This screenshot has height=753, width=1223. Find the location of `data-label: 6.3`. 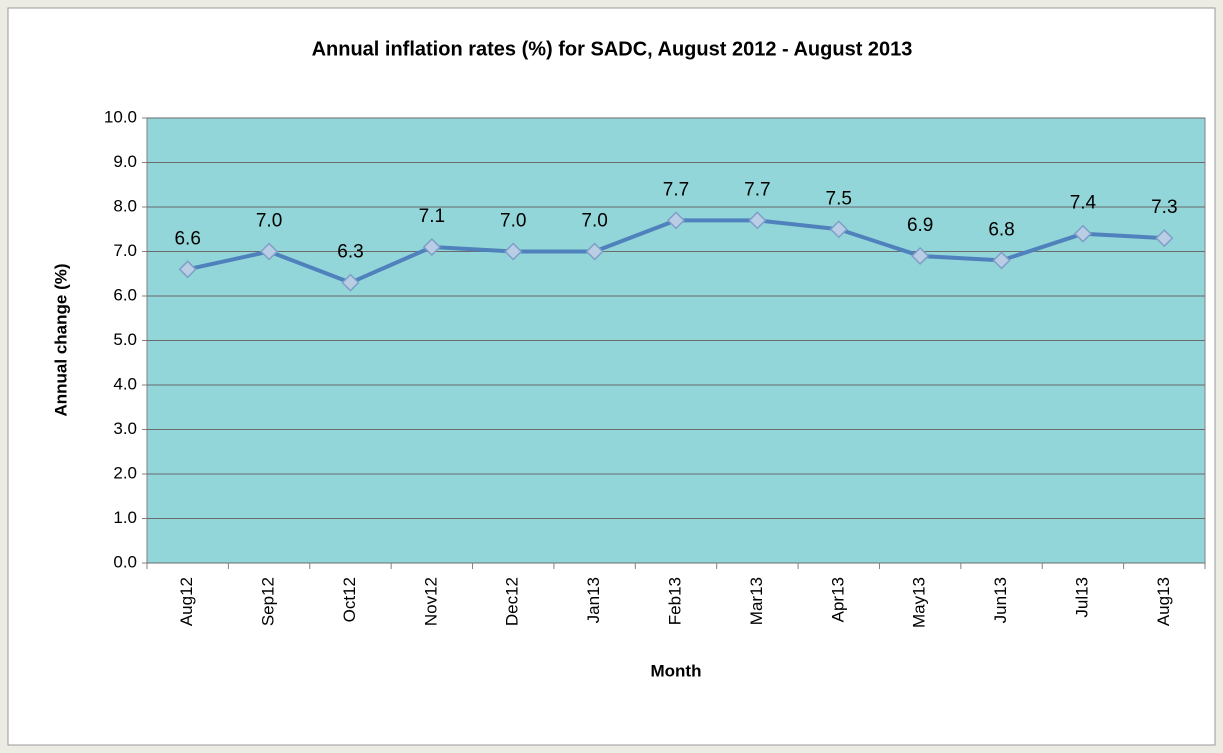

data-label: 6.3 is located at coordinates (350, 252).